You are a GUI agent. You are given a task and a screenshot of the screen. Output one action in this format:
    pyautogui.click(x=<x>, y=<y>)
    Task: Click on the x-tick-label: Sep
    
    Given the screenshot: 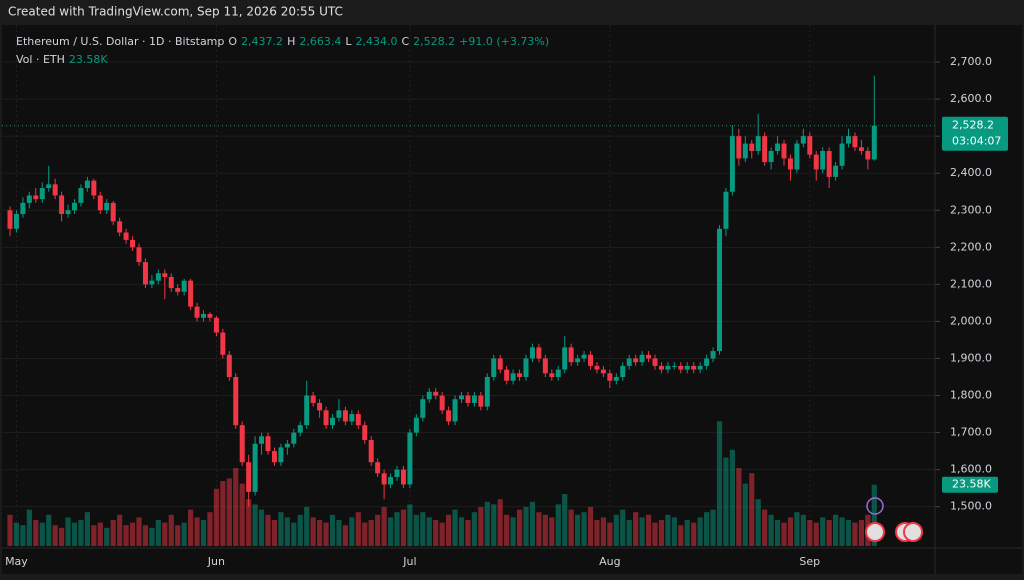 What is the action you would take?
    pyautogui.click(x=809, y=561)
    